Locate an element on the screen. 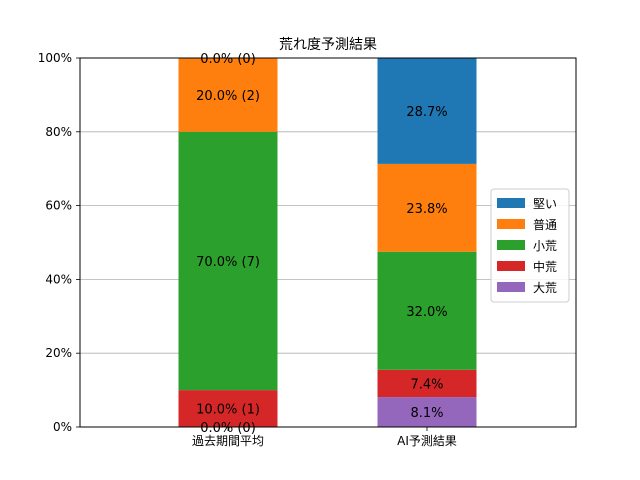 The image size is (640, 480). legend-label: 普通 is located at coordinates (545, 225).